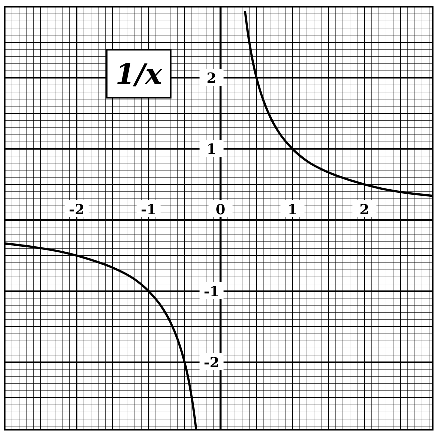 Image resolution: width=436 pixels, height=431 pixels. What do you see at coordinates (211, 150) in the screenshot?
I see `y-tick-label: 1` at bounding box center [211, 150].